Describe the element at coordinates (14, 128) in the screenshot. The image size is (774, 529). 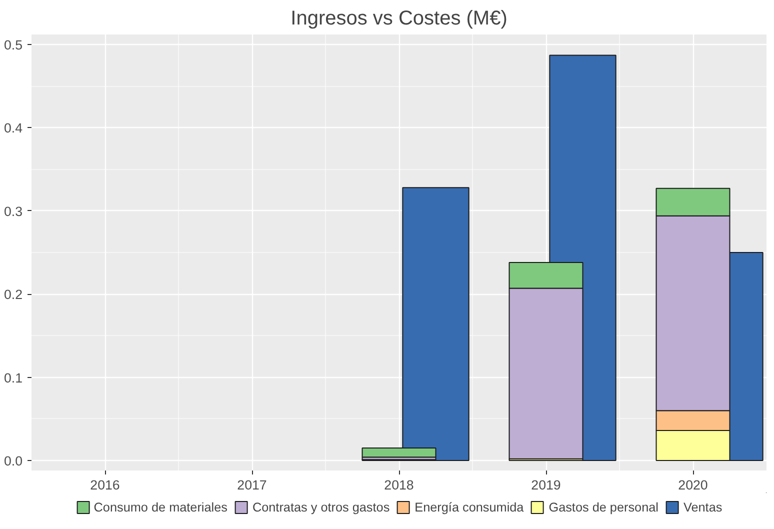
I see `y-tick-label: 0.4` at that location.